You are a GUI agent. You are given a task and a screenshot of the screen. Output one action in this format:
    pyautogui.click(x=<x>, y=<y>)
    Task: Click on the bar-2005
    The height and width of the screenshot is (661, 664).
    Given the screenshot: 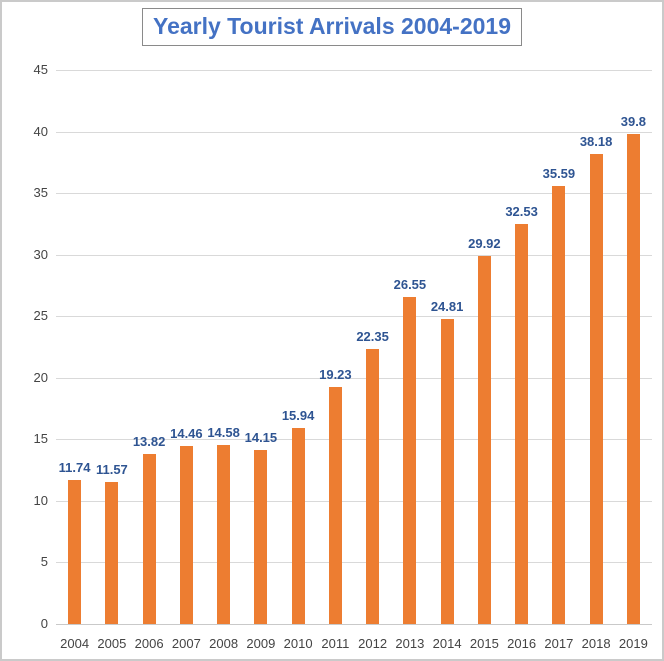 What is the action you would take?
    pyautogui.click(x=112, y=552)
    